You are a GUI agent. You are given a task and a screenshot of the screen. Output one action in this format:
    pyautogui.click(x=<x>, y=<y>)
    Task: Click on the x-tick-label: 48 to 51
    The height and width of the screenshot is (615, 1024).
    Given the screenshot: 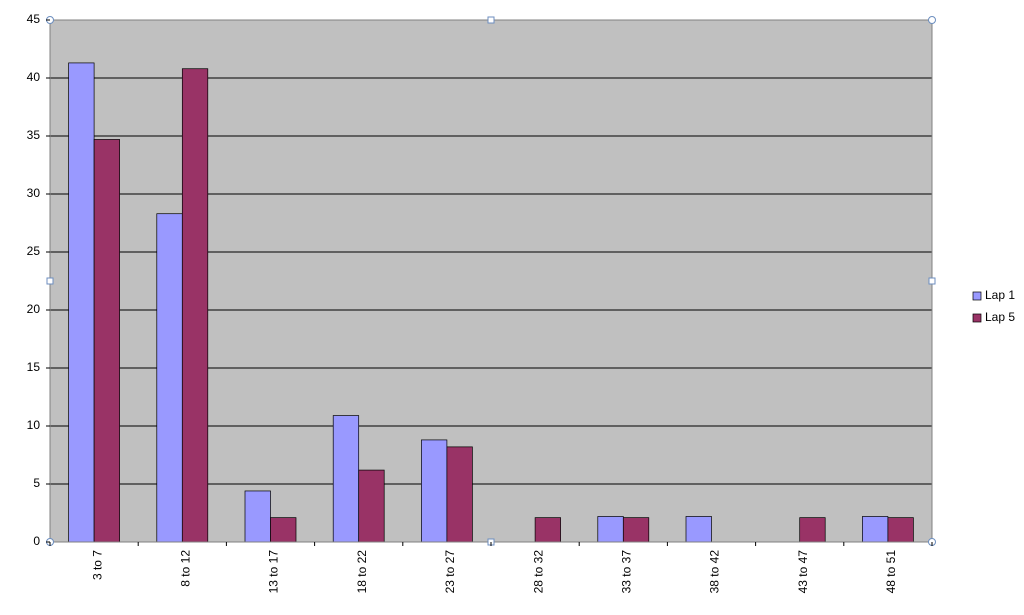 What is the action you would take?
    pyautogui.click(x=891, y=572)
    